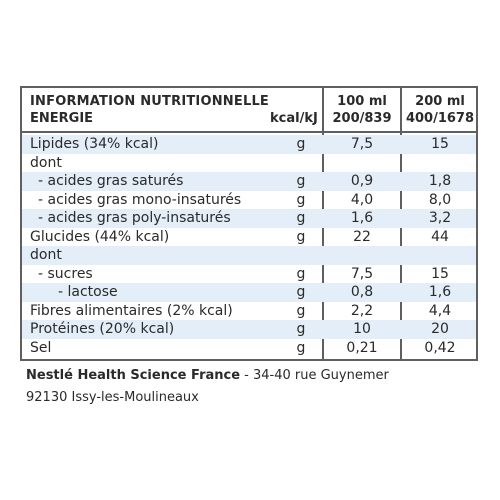 Image resolution: width=500 pixels, height=500 pixels. What do you see at coordinates (440, 310) in the screenshot?
I see `value-200ml: 4,4` at bounding box center [440, 310].